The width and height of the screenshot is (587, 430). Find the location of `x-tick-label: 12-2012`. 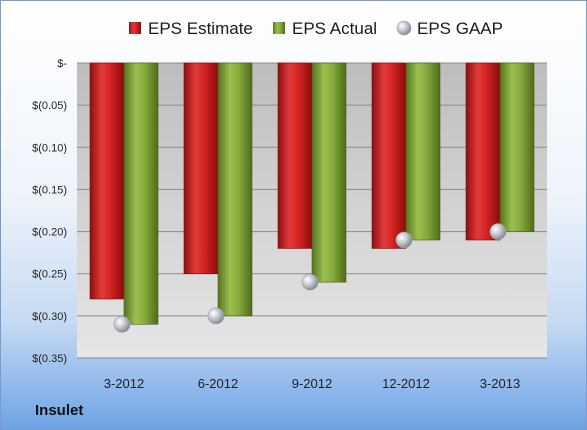

x-tick-label: 12-2012 is located at coordinates (406, 383).